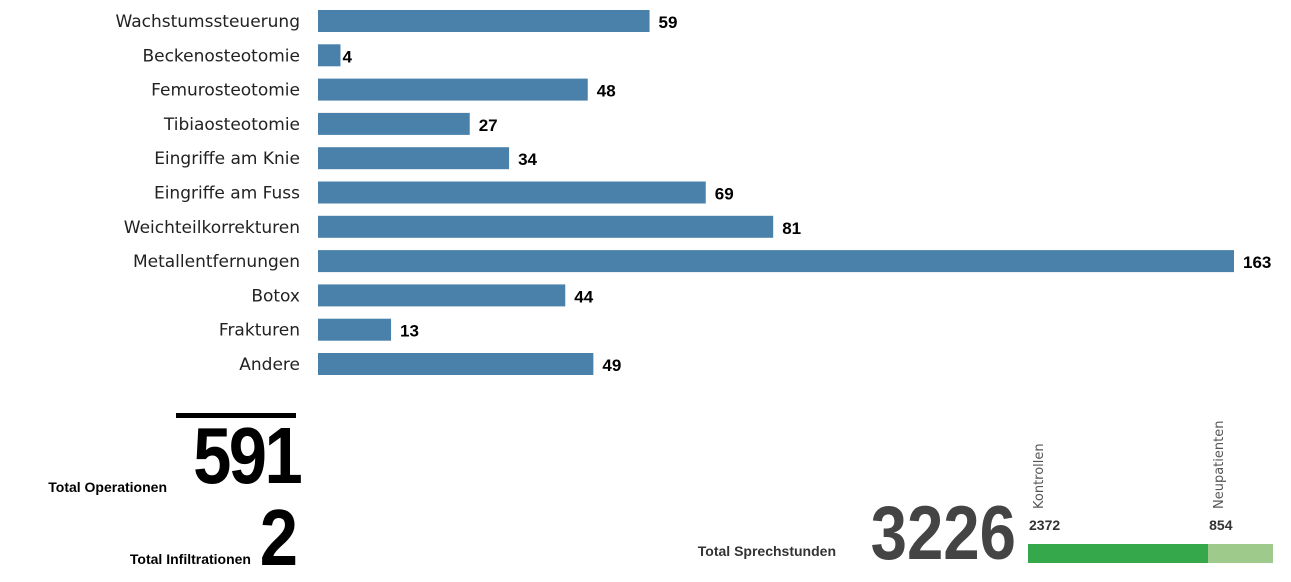 This screenshot has width=1291, height=582. What do you see at coordinates (943, 533) in the screenshot?
I see `total-sprechstunden-value: 3226` at bounding box center [943, 533].